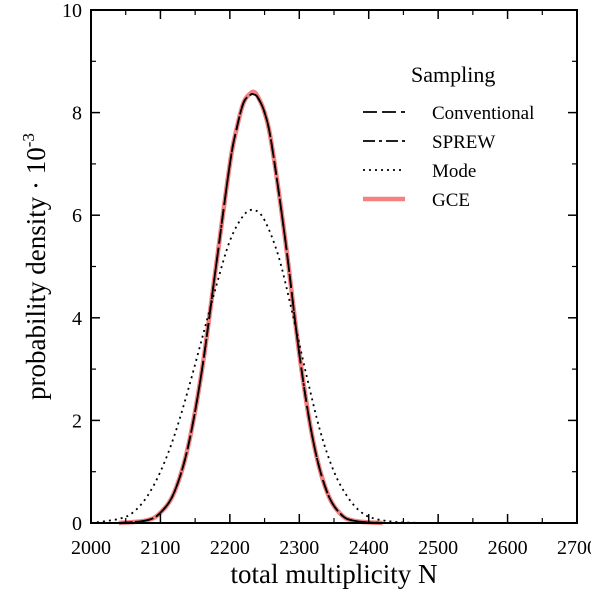  What do you see at coordinates (230, 548) in the screenshot?
I see `x-tick-label: 2200` at bounding box center [230, 548].